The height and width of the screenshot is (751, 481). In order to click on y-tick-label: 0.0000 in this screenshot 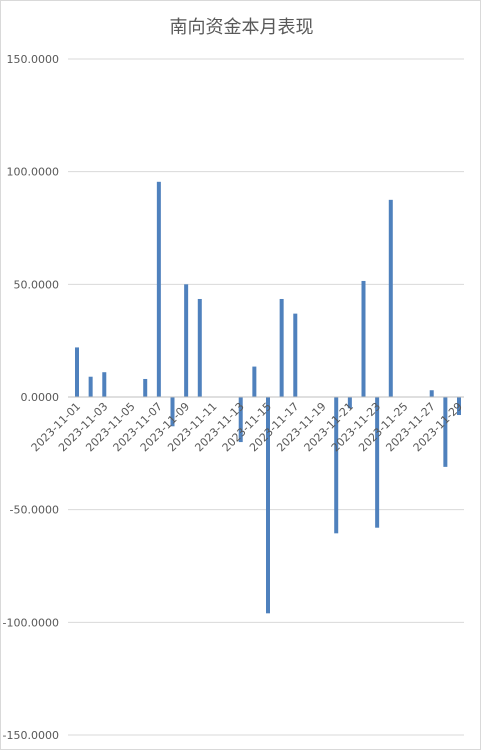, I will do `click(40, 397)`.